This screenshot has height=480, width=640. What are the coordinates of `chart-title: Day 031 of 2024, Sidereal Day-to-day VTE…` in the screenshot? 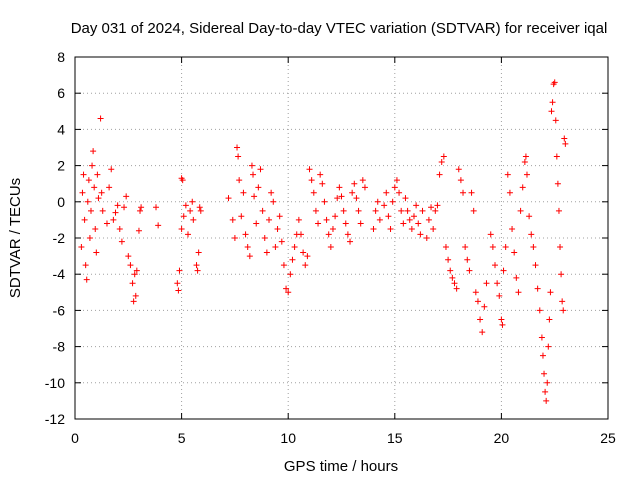 It's located at (339, 28).